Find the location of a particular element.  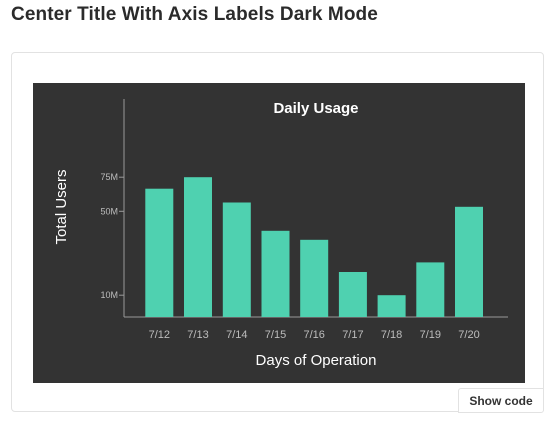

page-title: Center Title With Axis Labels Dark Mode is located at coordinates (194, 14).